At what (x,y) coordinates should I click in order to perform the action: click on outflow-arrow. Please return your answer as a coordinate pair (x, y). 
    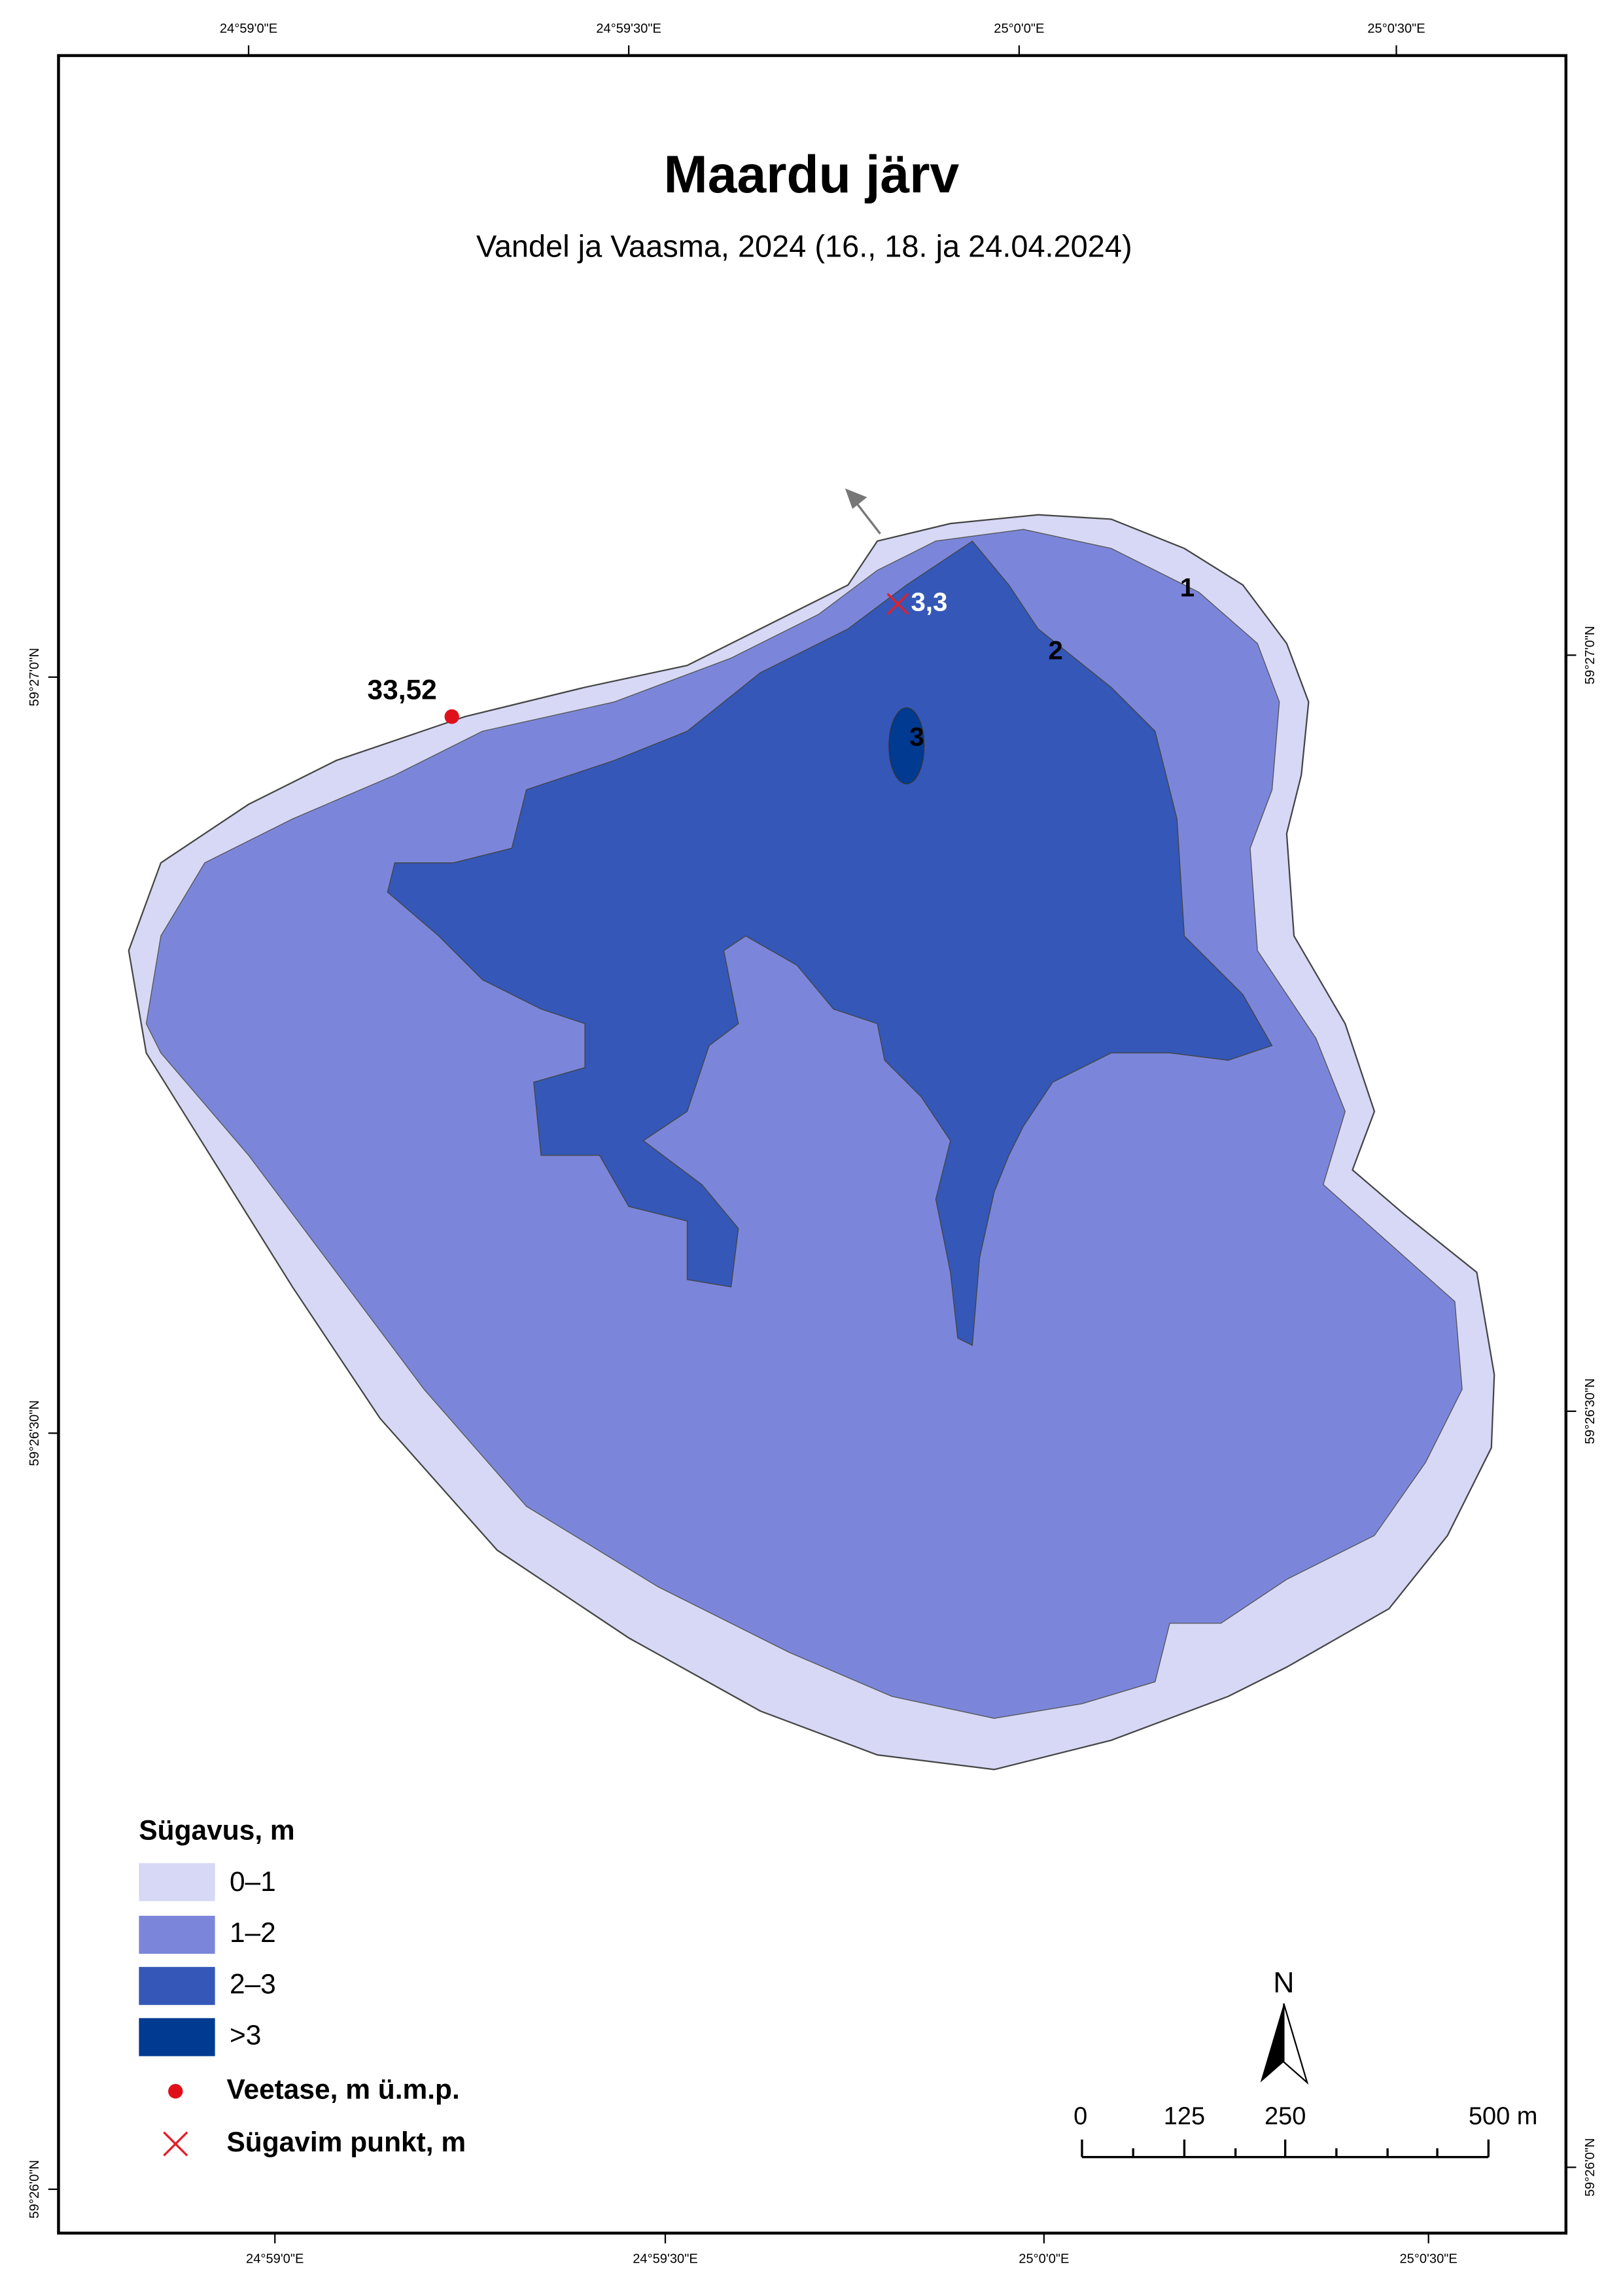
    Looking at the image, I should click on (863, 512).